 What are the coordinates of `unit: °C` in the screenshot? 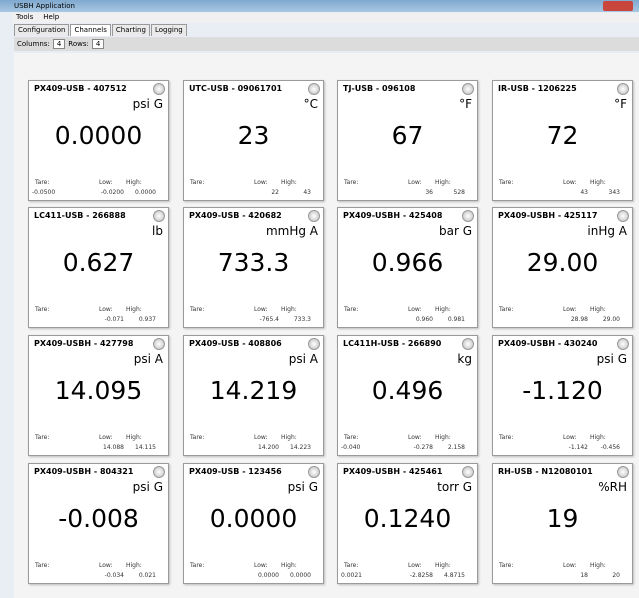 It's located at (310, 104).